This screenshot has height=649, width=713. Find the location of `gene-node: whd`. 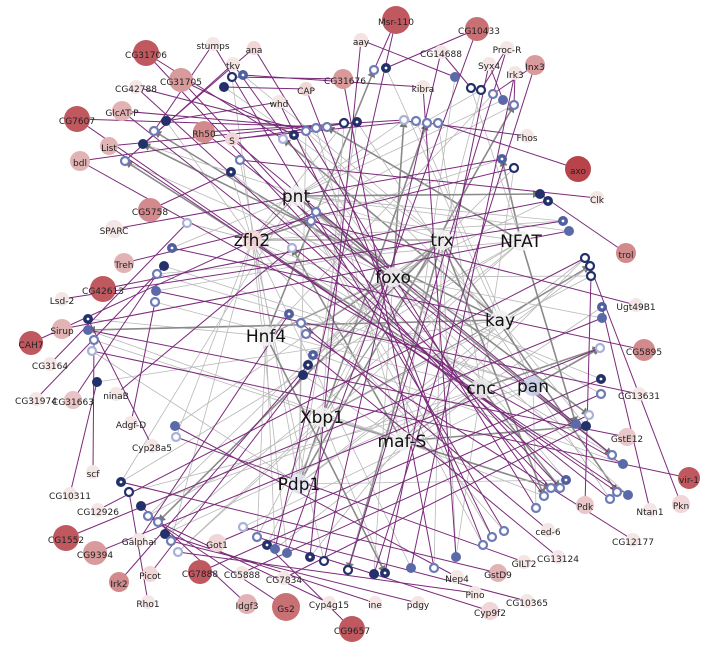

gene-node: whd is located at coordinates (279, 102).